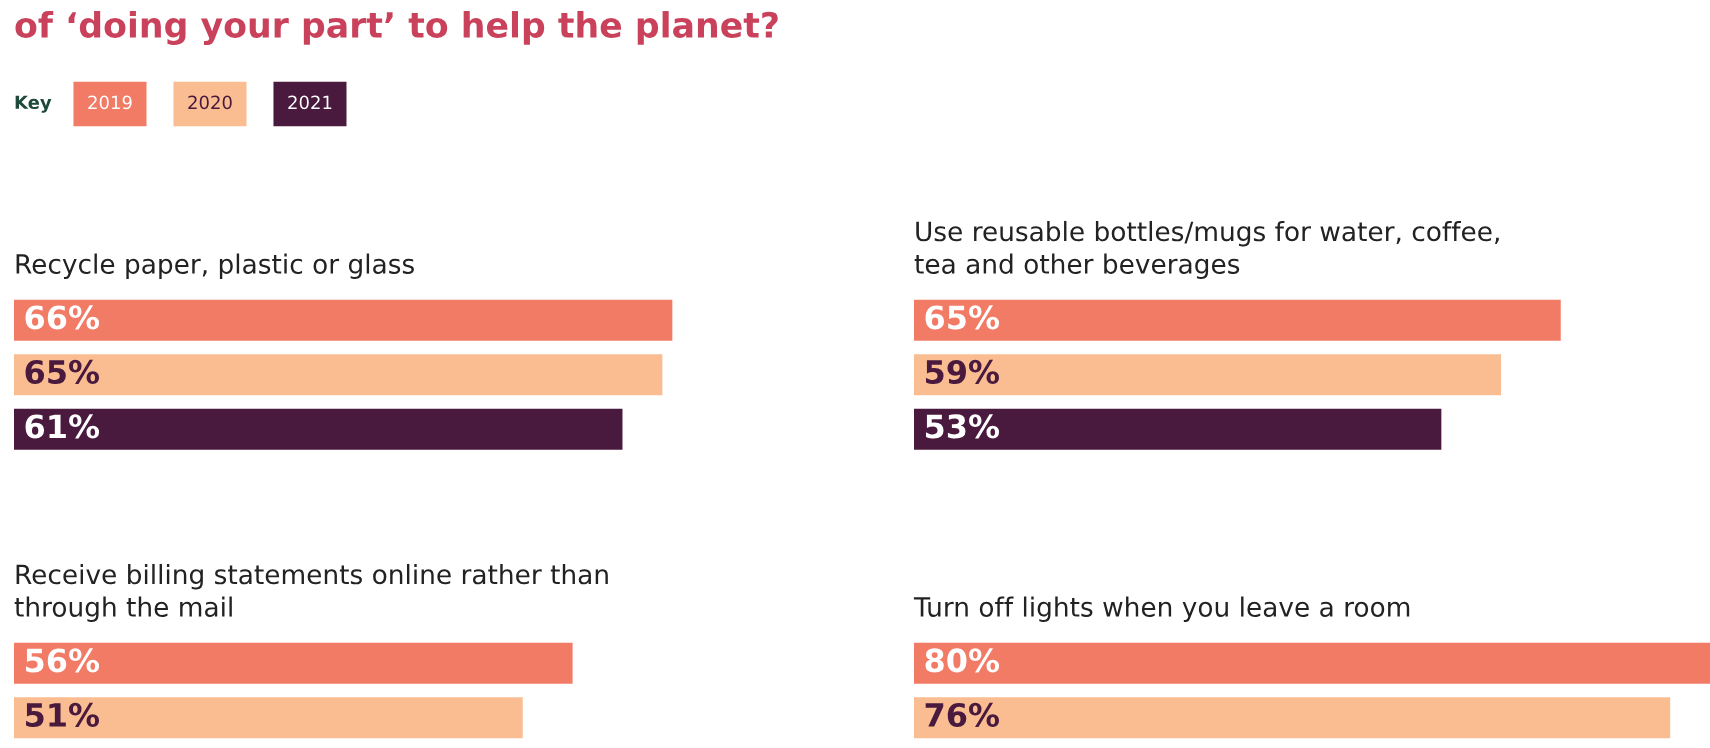 The height and width of the screenshot is (748, 1710). Describe the element at coordinates (63, 660) in the screenshot. I see `data-label: 56%` at that location.